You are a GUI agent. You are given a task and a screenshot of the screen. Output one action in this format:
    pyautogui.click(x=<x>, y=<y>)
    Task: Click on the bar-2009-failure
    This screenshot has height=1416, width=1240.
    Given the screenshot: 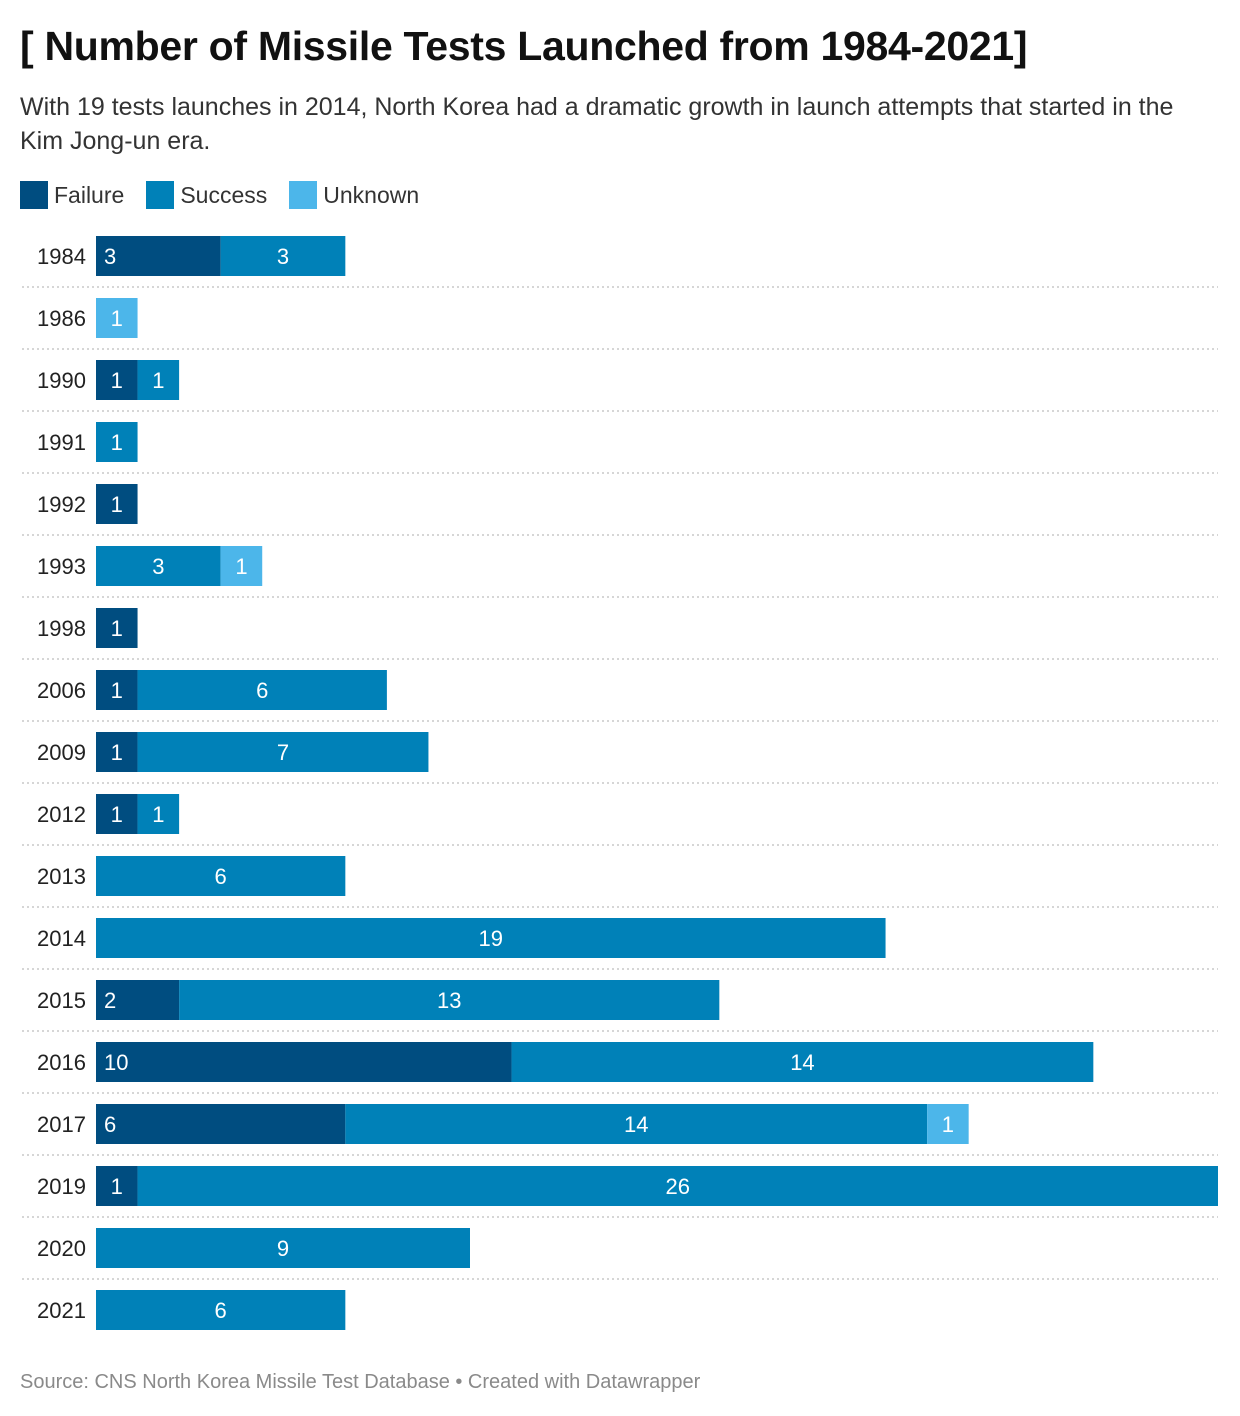 What is the action you would take?
    pyautogui.click(x=117, y=752)
    